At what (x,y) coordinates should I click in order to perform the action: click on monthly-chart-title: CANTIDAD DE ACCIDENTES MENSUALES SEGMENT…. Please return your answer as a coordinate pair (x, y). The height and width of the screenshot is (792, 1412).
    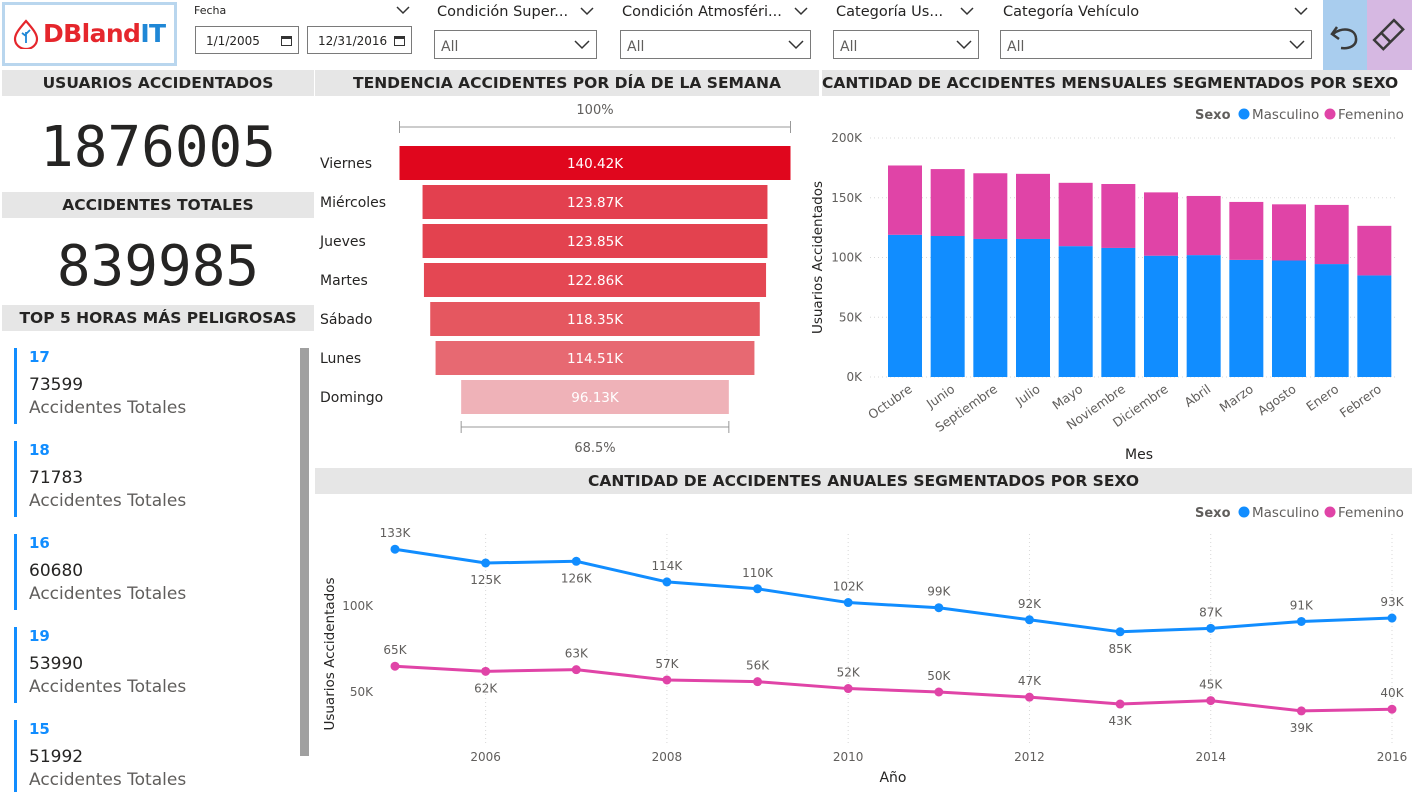
    Looking at the image, I should click on (1110, 83).